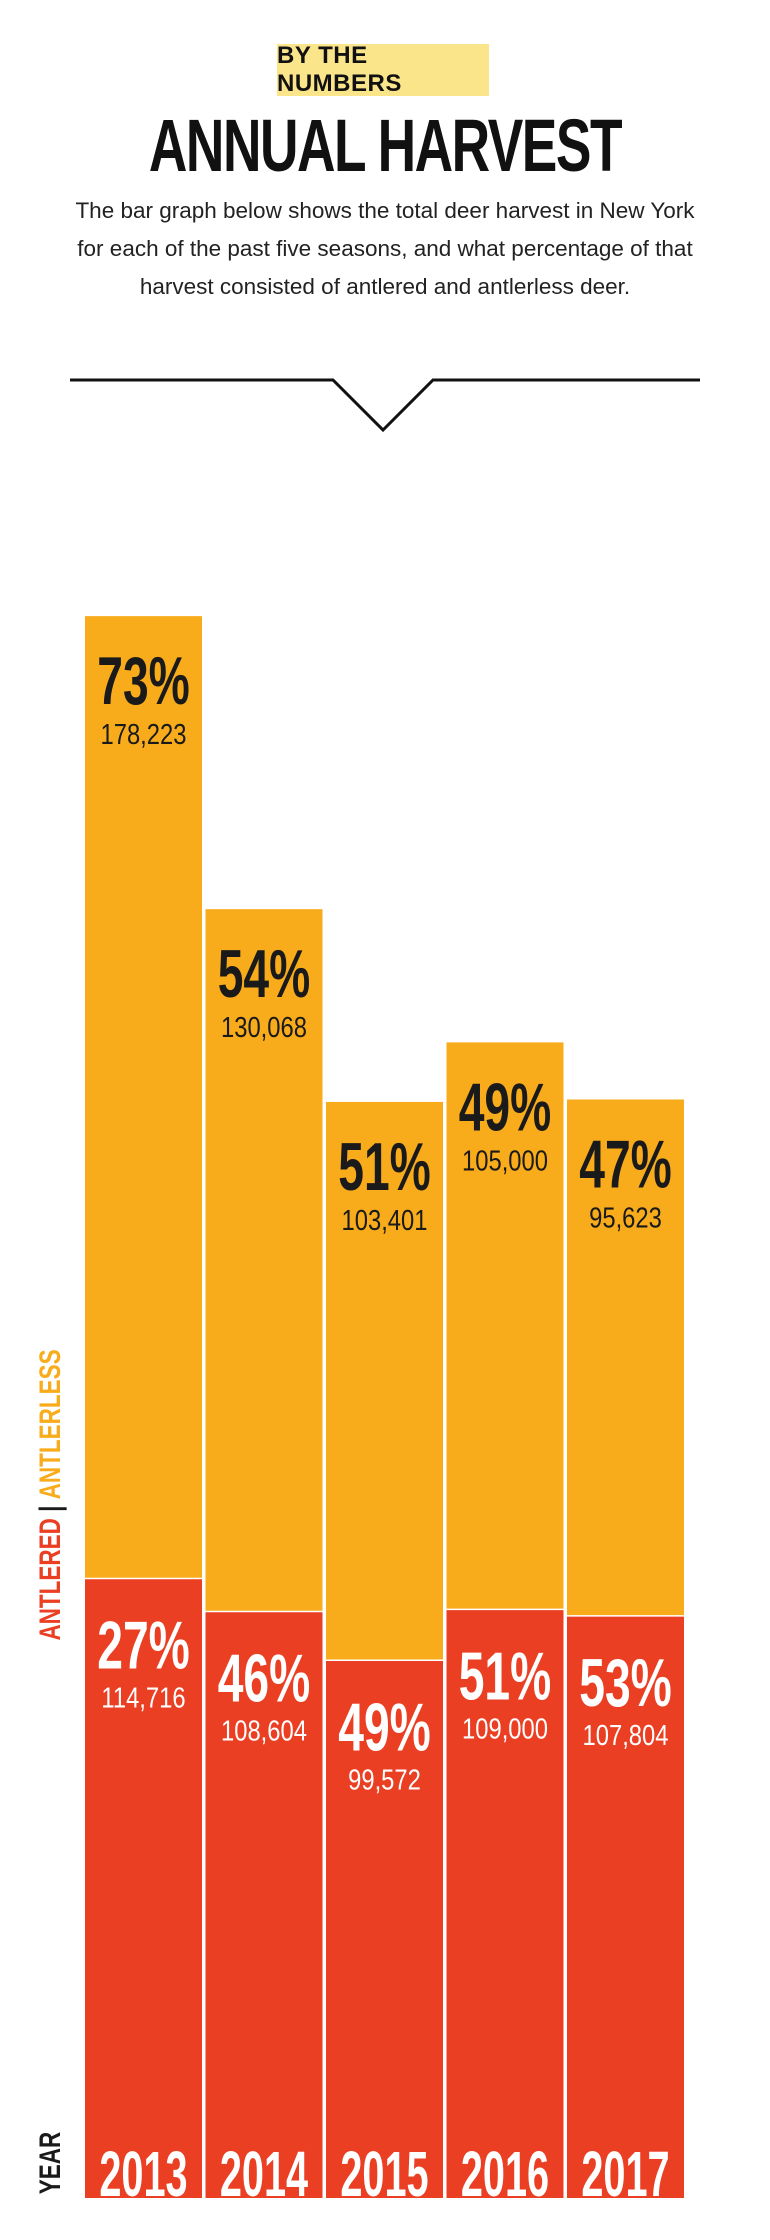  What do you see at coordinates (505, 1903) in the screenshot?
I see `bar-antlered-2016` at bounding box center [505, 1903].